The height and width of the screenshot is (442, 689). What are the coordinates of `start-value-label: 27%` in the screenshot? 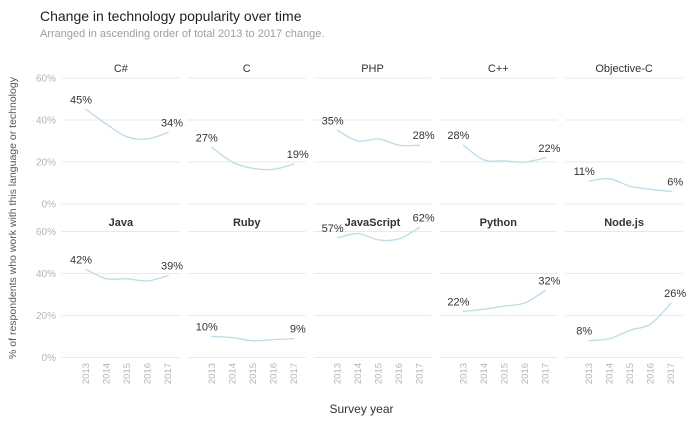 It's located at (207, 138).